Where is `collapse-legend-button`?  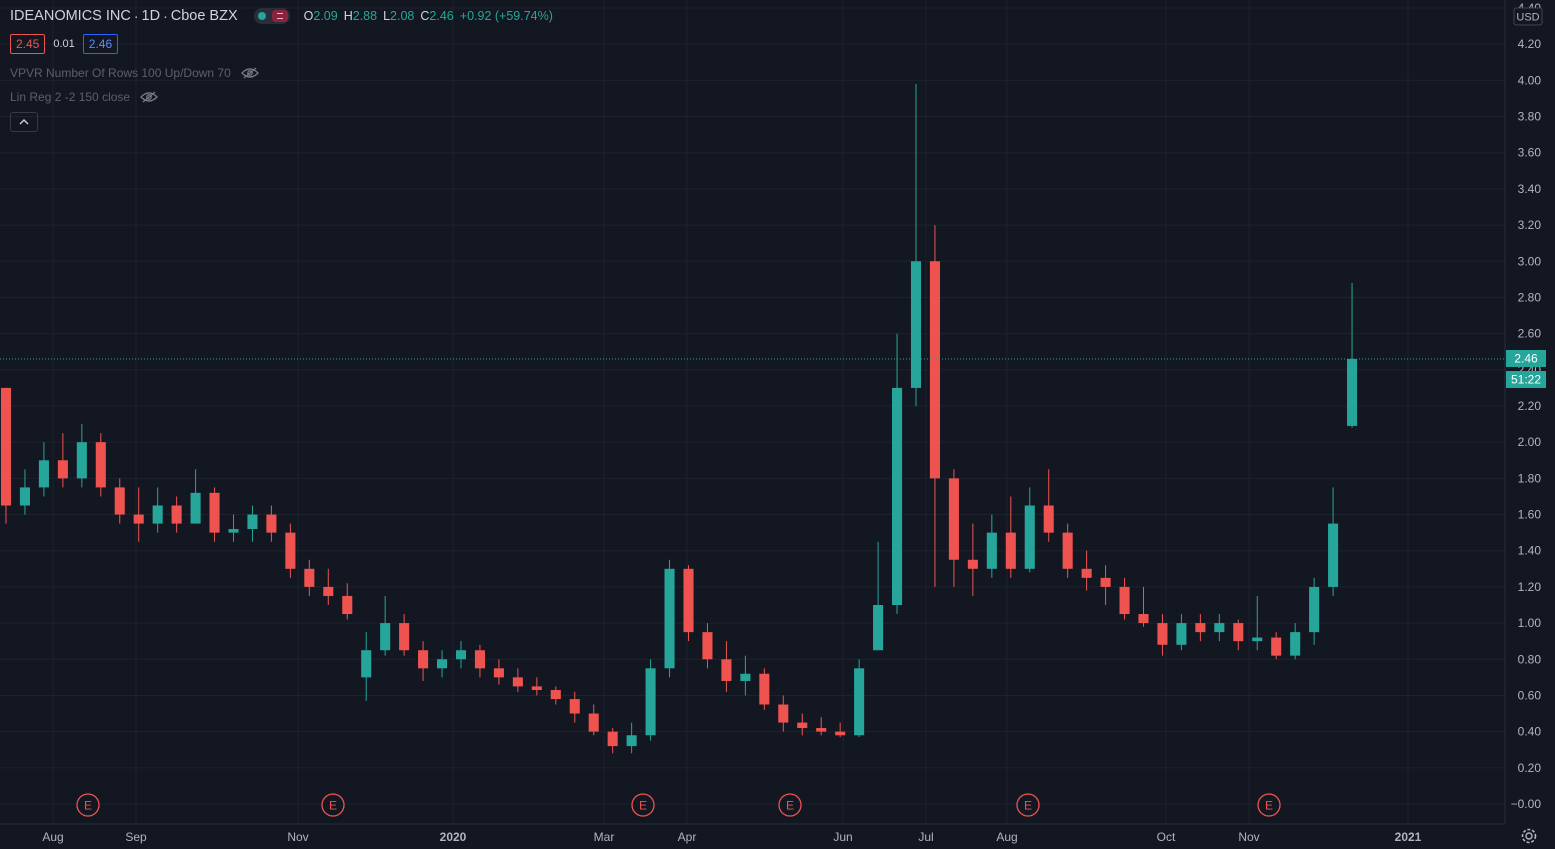
collapse-legend-button is located at coordinates (24, 122).